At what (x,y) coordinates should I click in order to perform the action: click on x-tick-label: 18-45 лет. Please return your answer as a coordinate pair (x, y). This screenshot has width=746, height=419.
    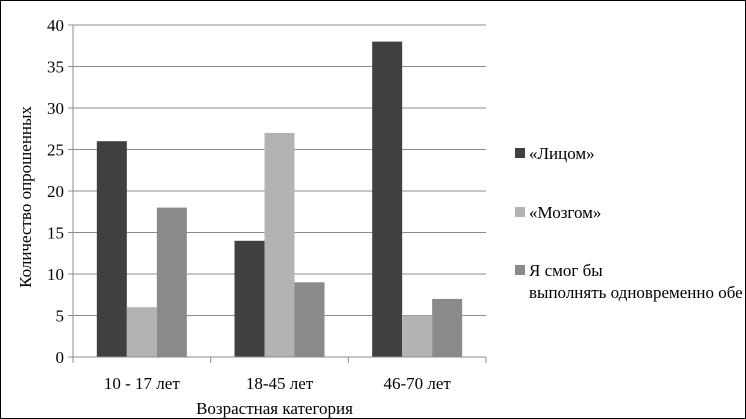
    Looking at the image, I should click on (280, 383).